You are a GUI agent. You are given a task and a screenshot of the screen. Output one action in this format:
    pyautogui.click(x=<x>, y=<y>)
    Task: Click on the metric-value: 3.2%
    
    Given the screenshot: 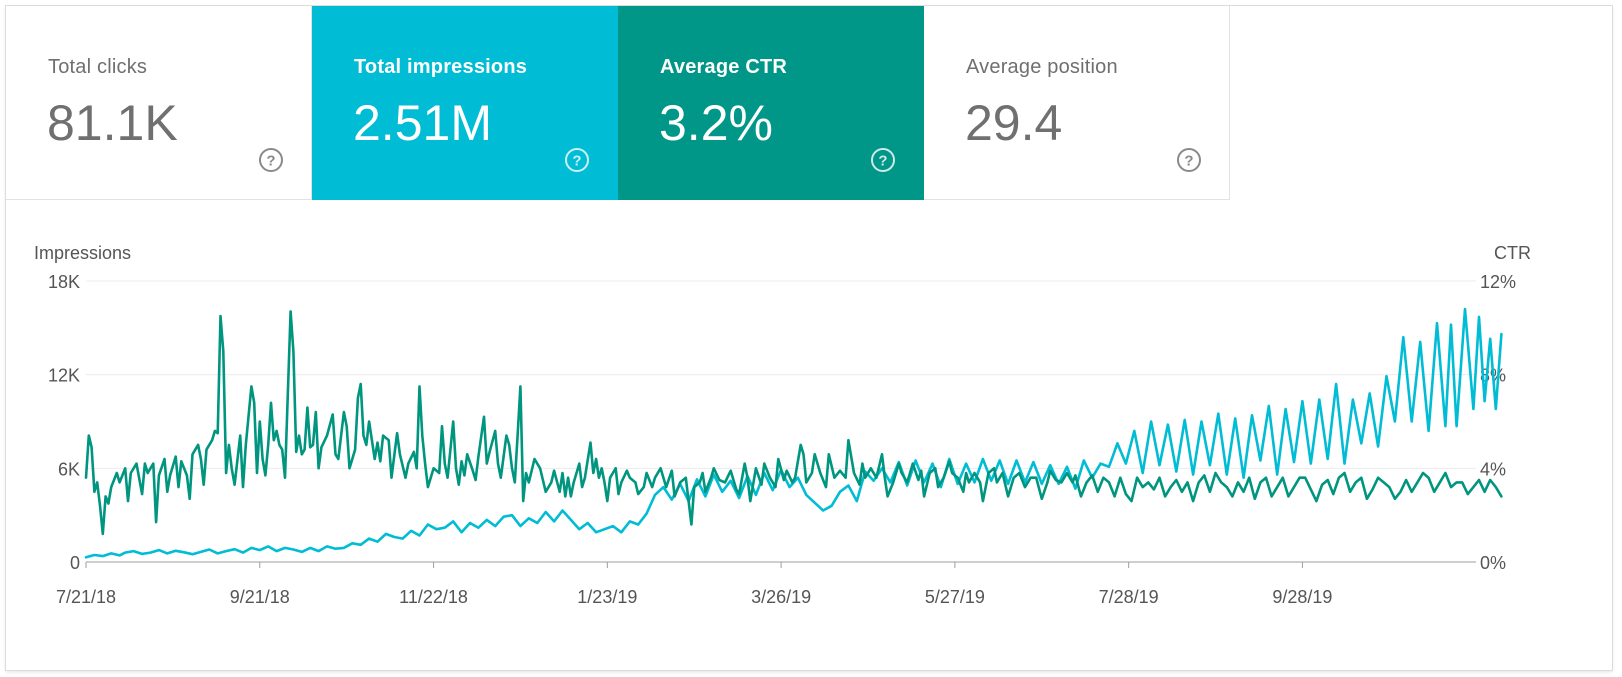 What is the action you would take?
    pyautogui.click(x=716, y=123)
    